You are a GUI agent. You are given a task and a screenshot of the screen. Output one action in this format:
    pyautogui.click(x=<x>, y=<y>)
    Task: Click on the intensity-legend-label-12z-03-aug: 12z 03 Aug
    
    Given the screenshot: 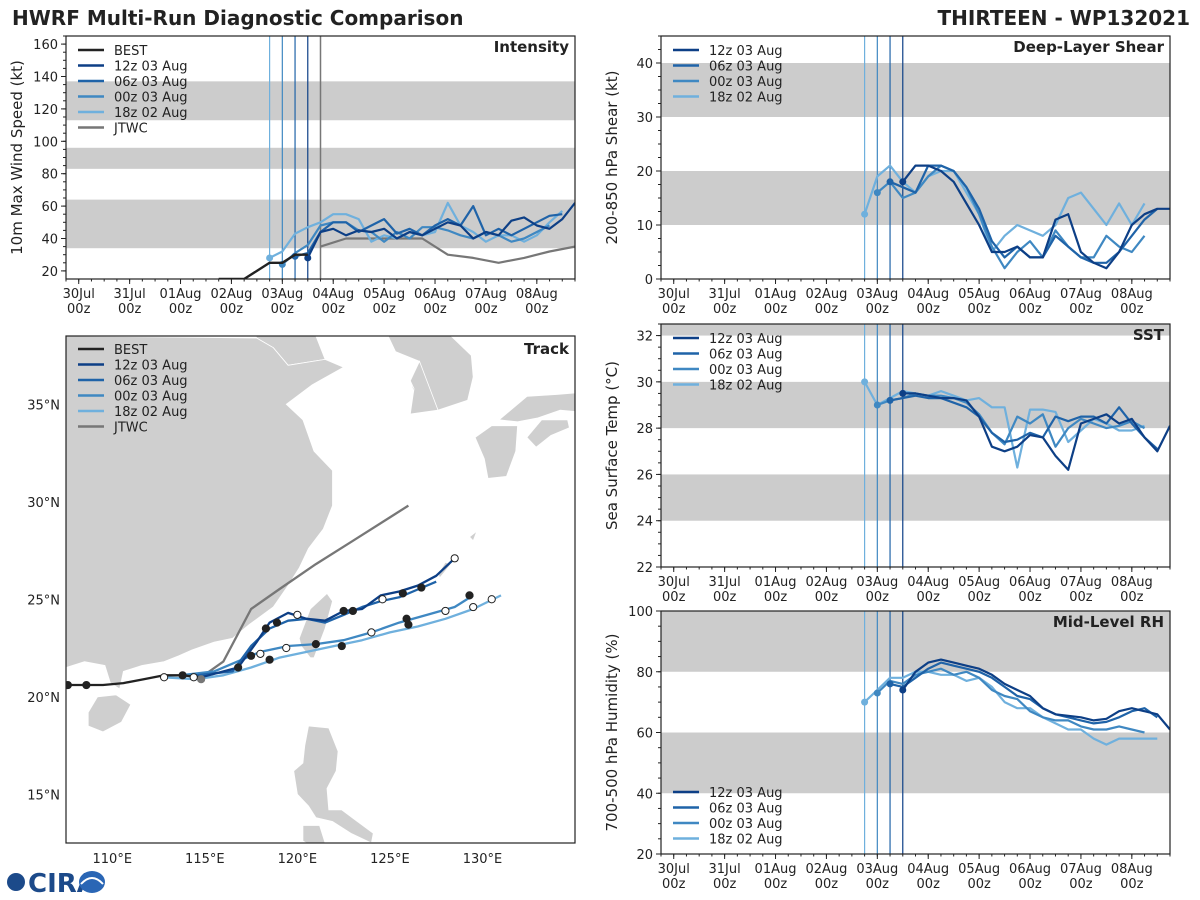 What is the action you would take?
    pyautogui.click(x=151, y=67)
    